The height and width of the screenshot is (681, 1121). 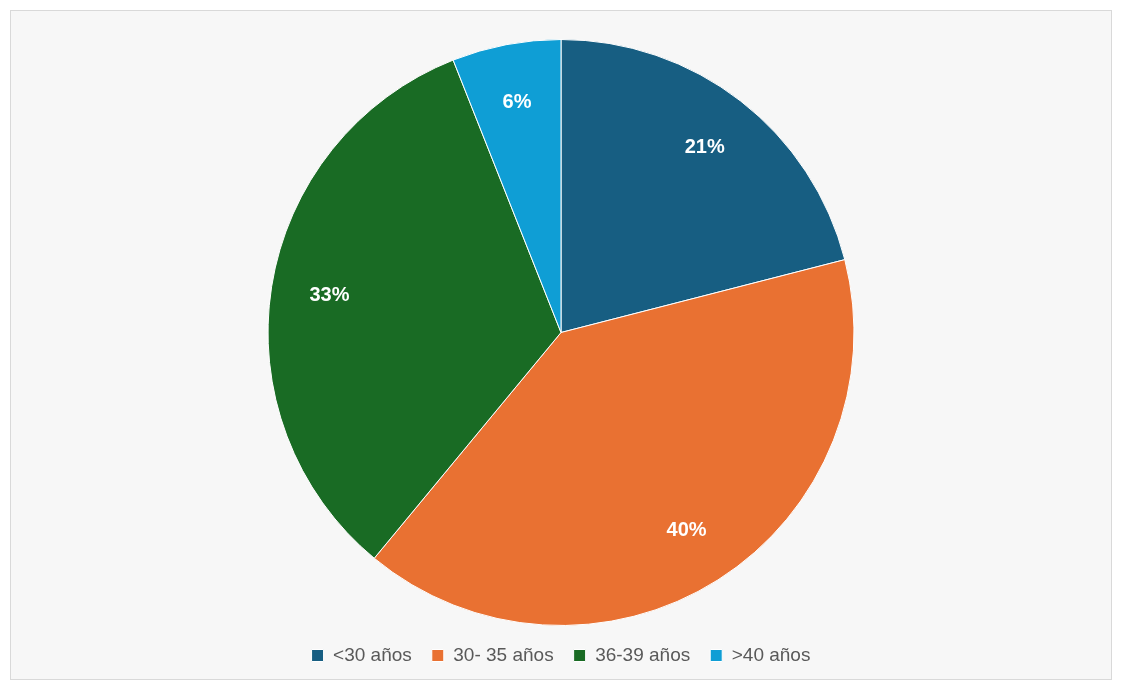 I want to click on legend-label: <30 años, so click(x=372, y=654).